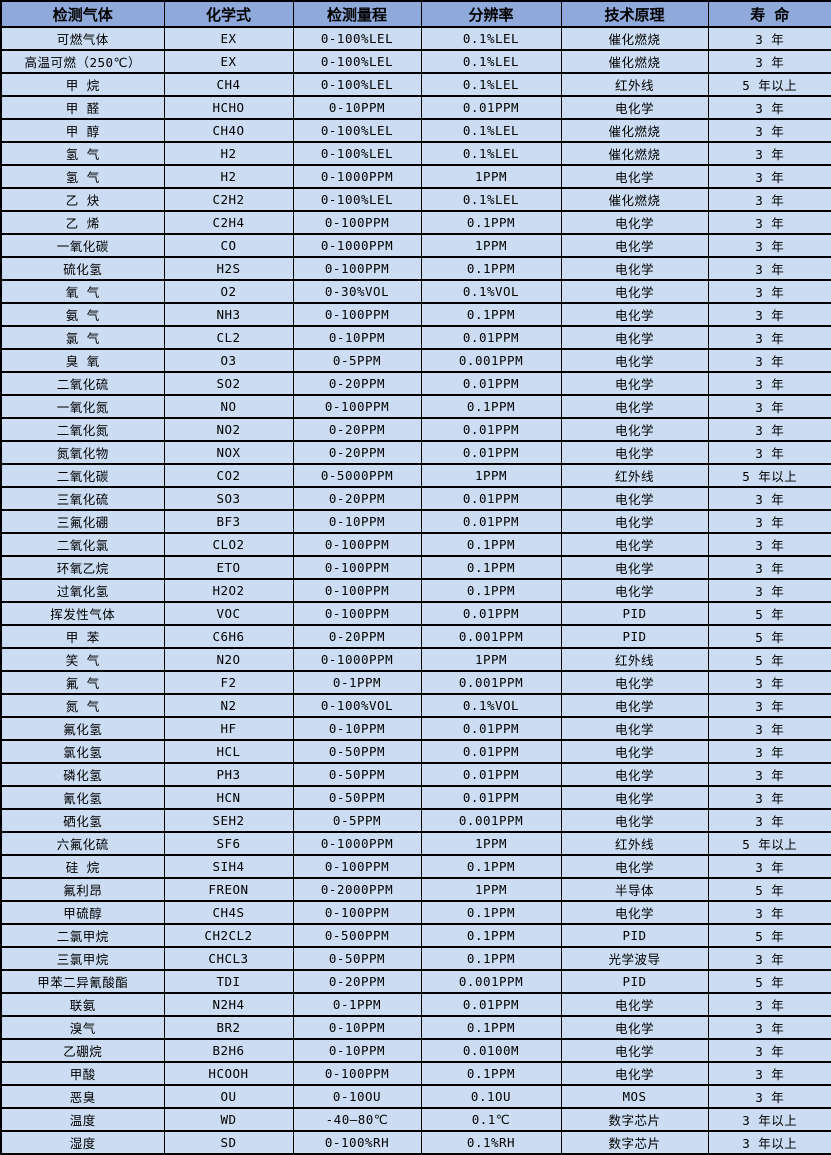 This screenshot has width=831, height=1155. What do you see at coordinates (228, 498) in the screenshot?
I see `cell-formula: SO3` at bounding box center [228, 498].